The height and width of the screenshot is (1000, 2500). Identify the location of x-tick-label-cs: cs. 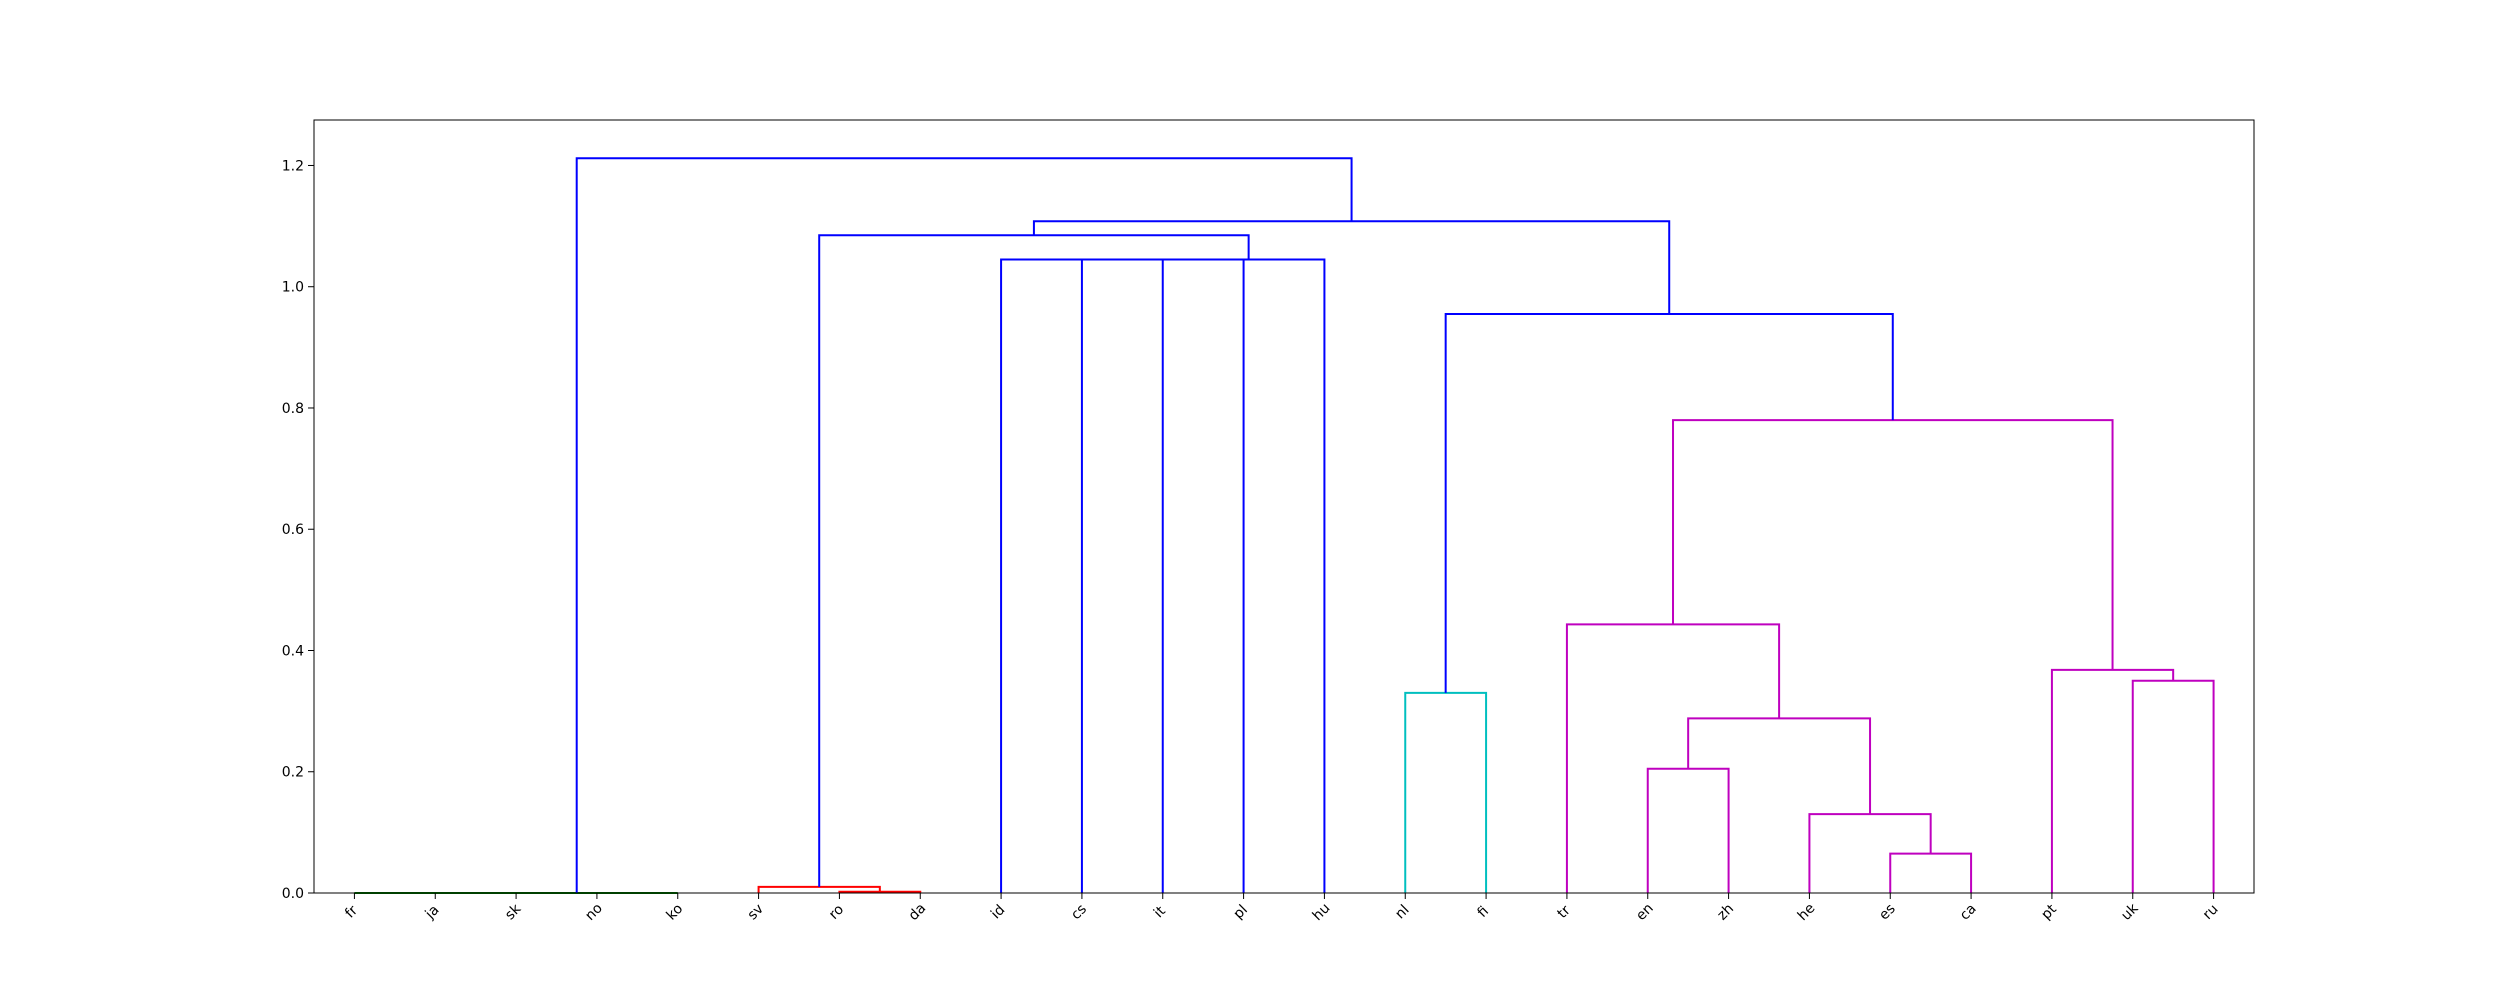
(1079, 912).